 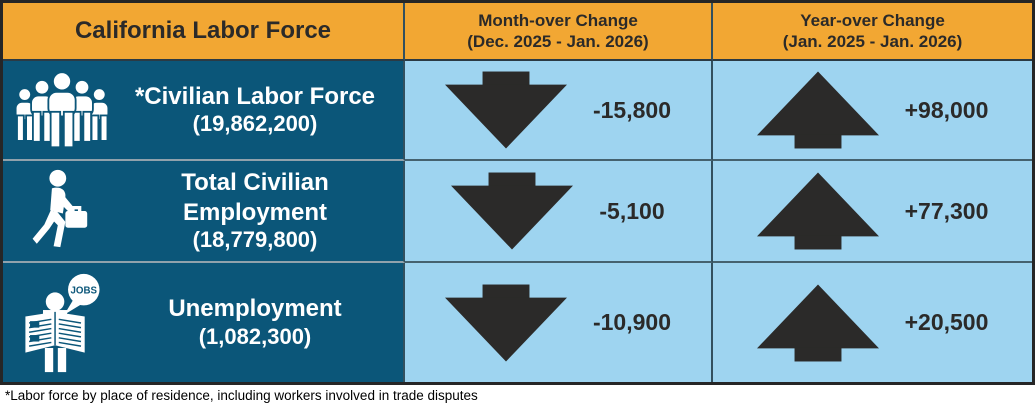 What do you see at coordinates (62, 323) in the screenshot?
I see `newspaper-jobs-icon: JOBS` at bounding box center [62, 323].